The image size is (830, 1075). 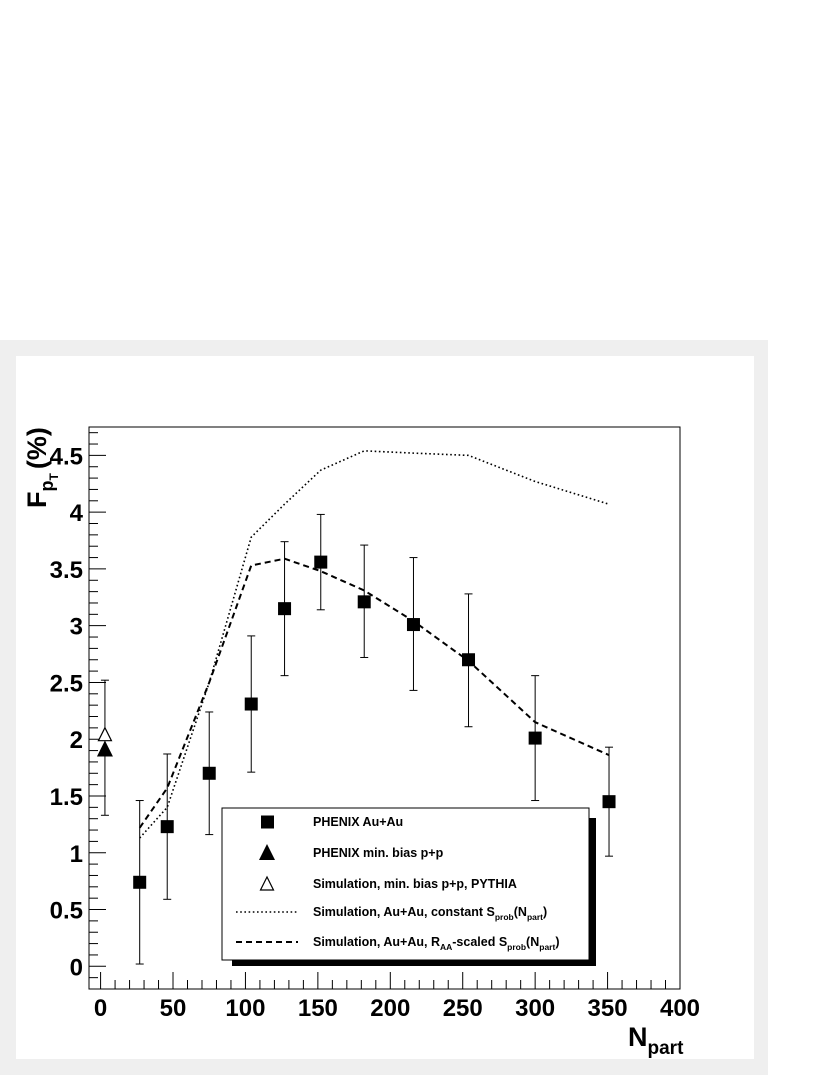 I want to click on x-tick-label: 250, so click(x=463, y=1008).